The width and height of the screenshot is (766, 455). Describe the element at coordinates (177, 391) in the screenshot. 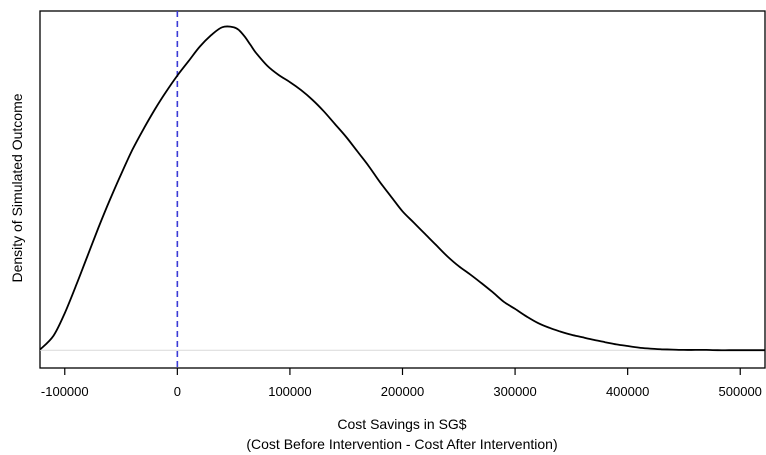

I see `x-tick-label: 0` at that location.